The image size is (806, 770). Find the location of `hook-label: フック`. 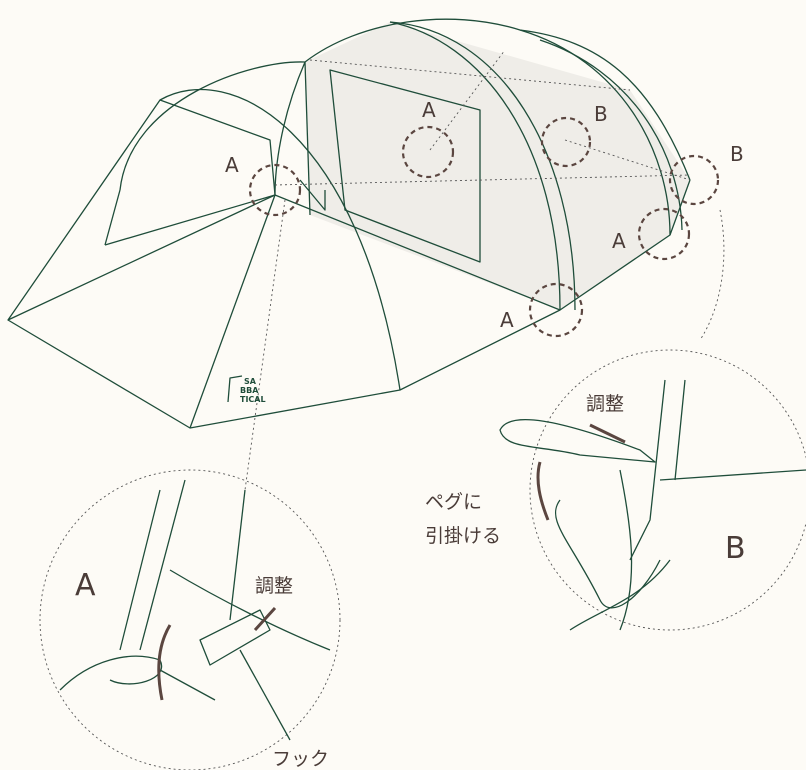

hook-label: フック is located at coordinates (300, 759).